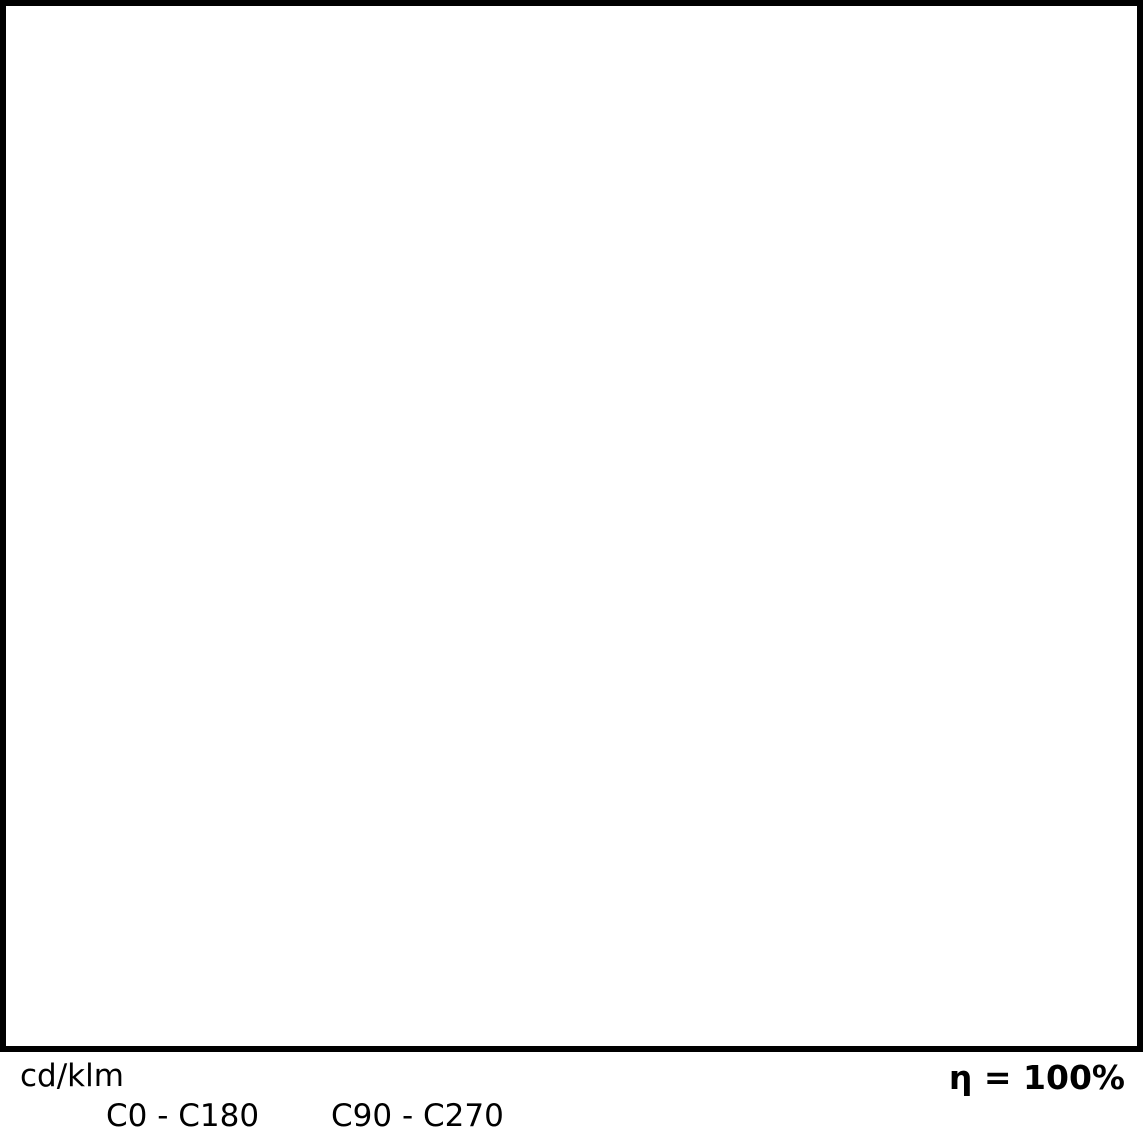 The width and height of the screenshot is (1143, 1143). I want to click on legend-area: cd/klm η = 100% C0 - C180 C90 - C270, so click(571, 1097).